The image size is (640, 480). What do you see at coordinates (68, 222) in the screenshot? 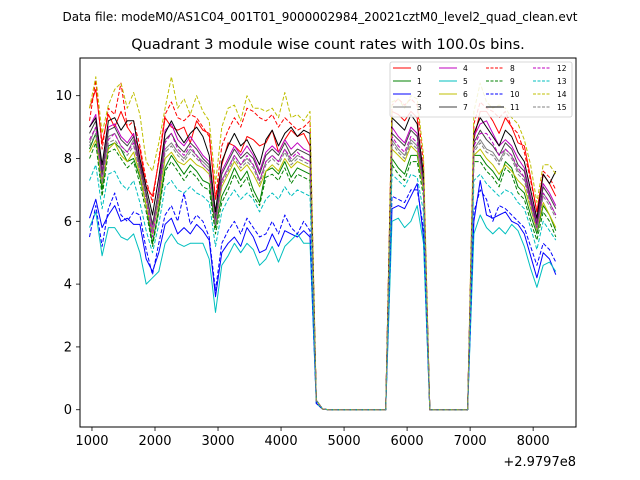
I see `y-tick-label: 6` at bounding box center [68, 222].